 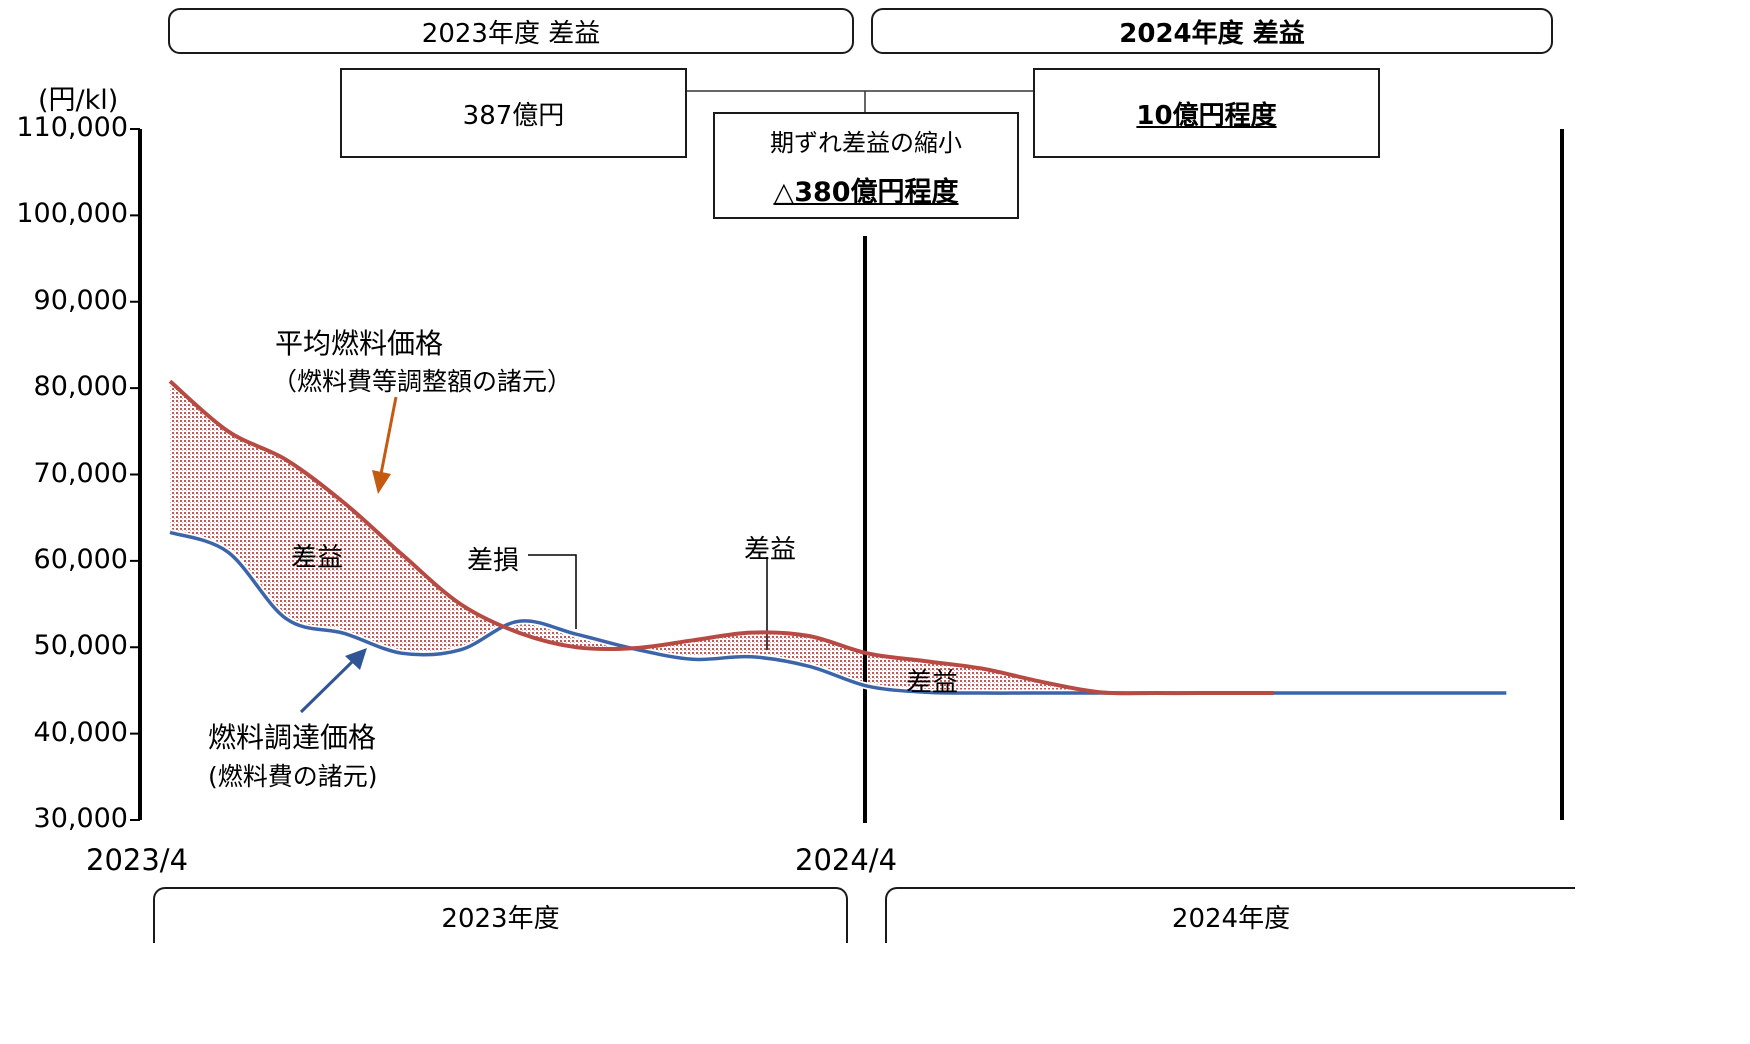 I want to click on proc-price-sublabel: (燃料費の諸元), so click(x=293, y=776).